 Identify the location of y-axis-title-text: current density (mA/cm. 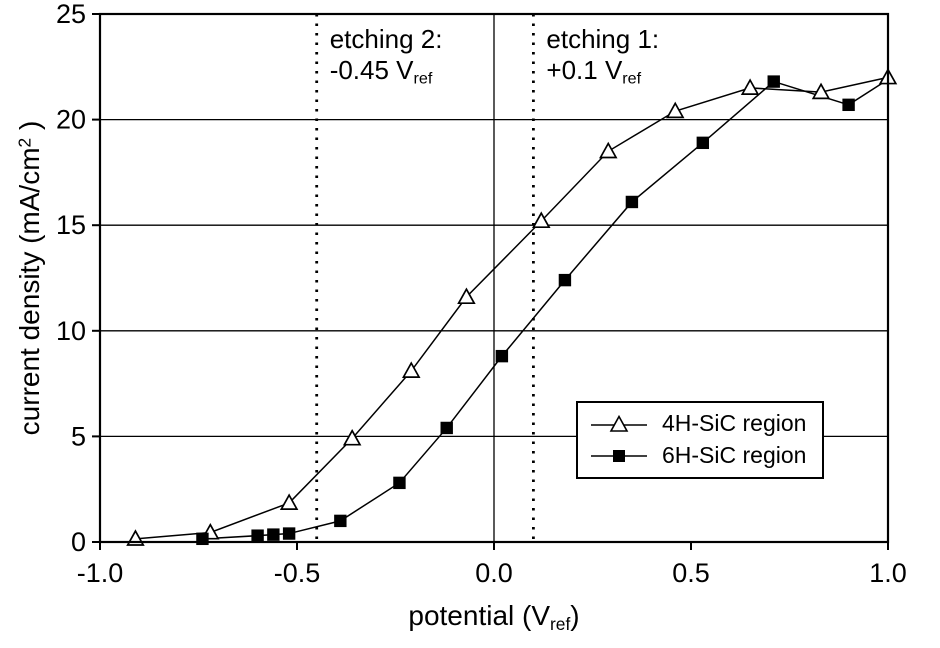
(29, 291).